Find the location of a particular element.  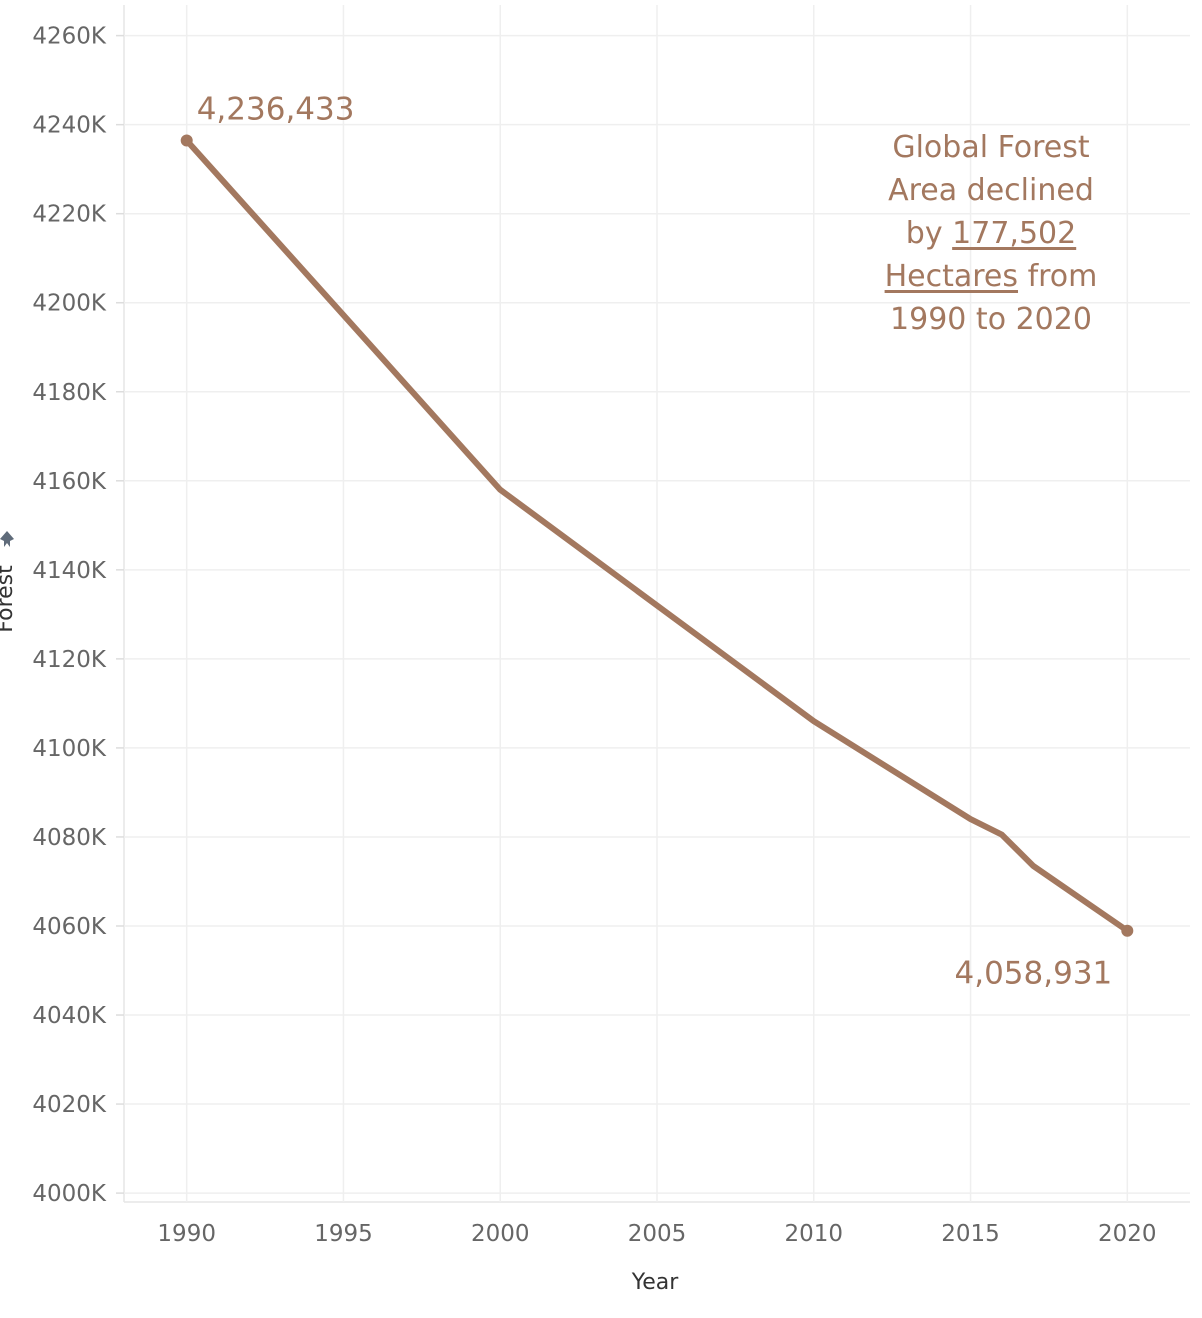

data-label: 4,058,931 is located at coordinates (1034, 974).